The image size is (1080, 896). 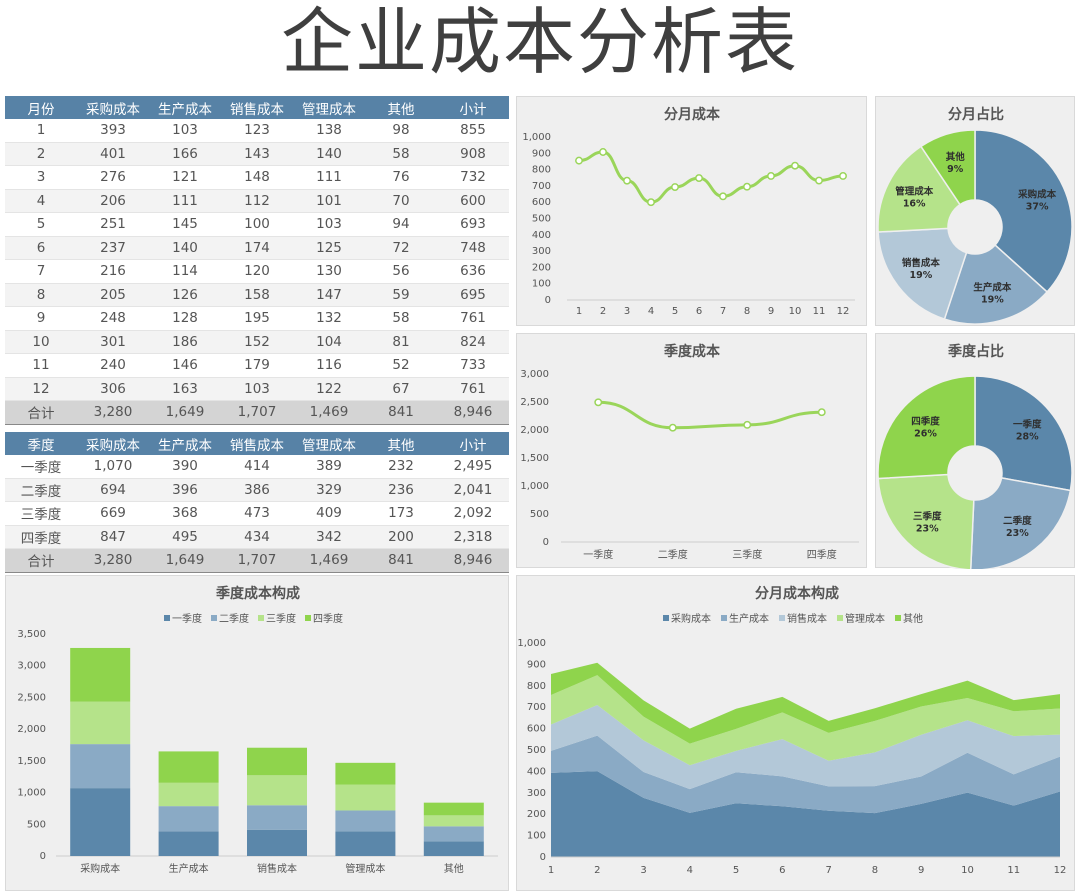 What do you see at coordinates (865, 618) in the screenshot?
I see `legend-label: 管理成本` at bounding box center [865, 618].